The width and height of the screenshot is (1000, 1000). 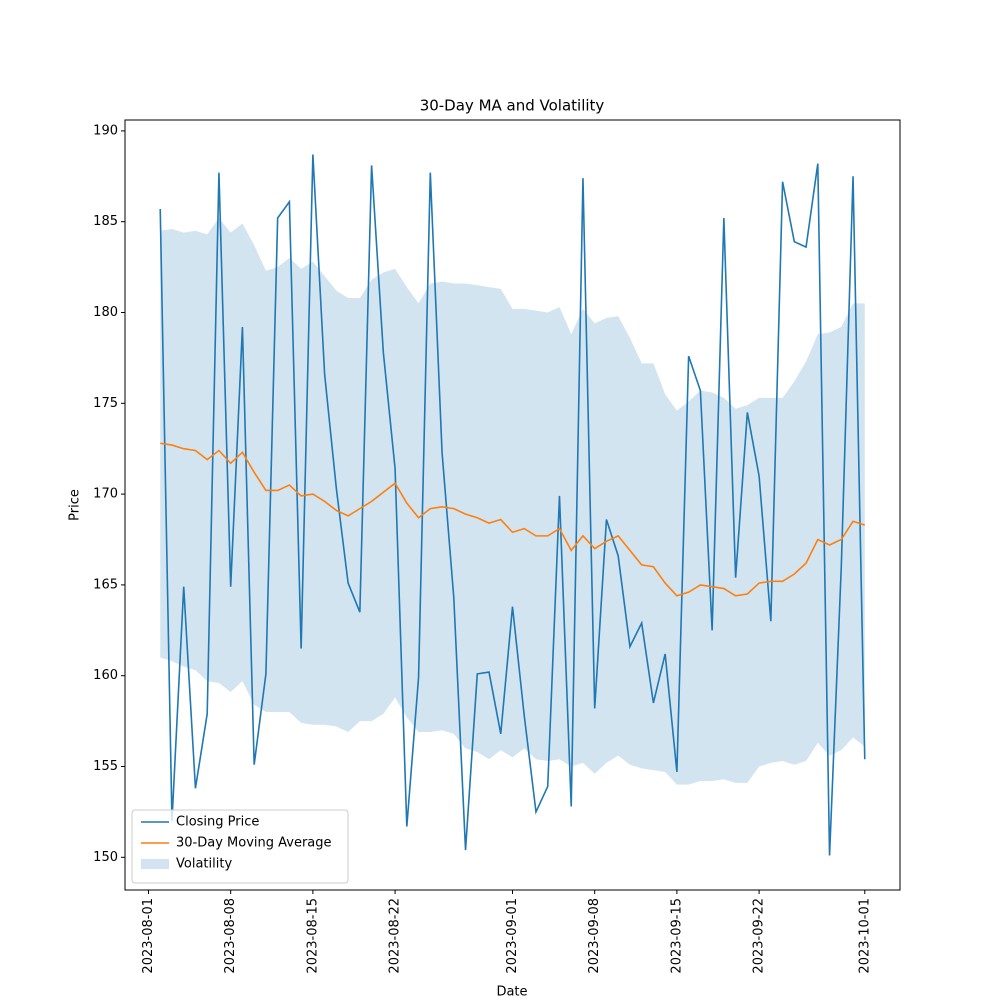 What do you see at coordinates (105, 312) in the screenshot?
I see `y-tick-label: 180` at bounding box center [105, 312].